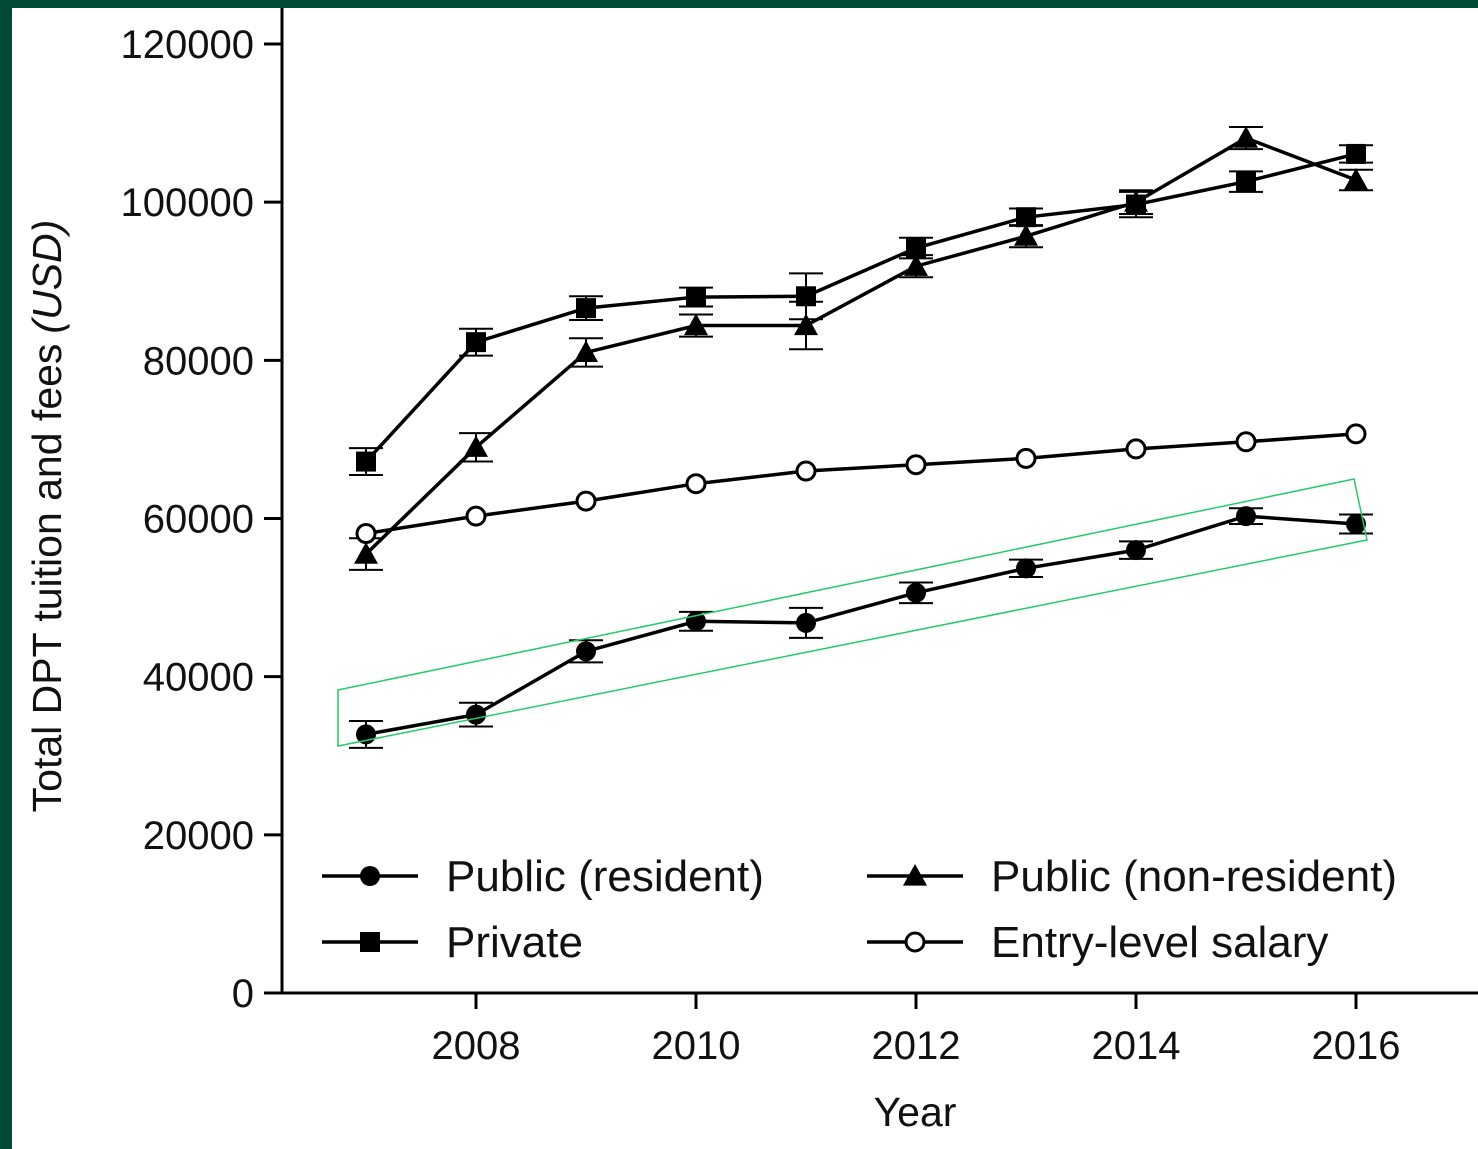  I want to click on x-tick-label: 2012, so click(916, 1046).